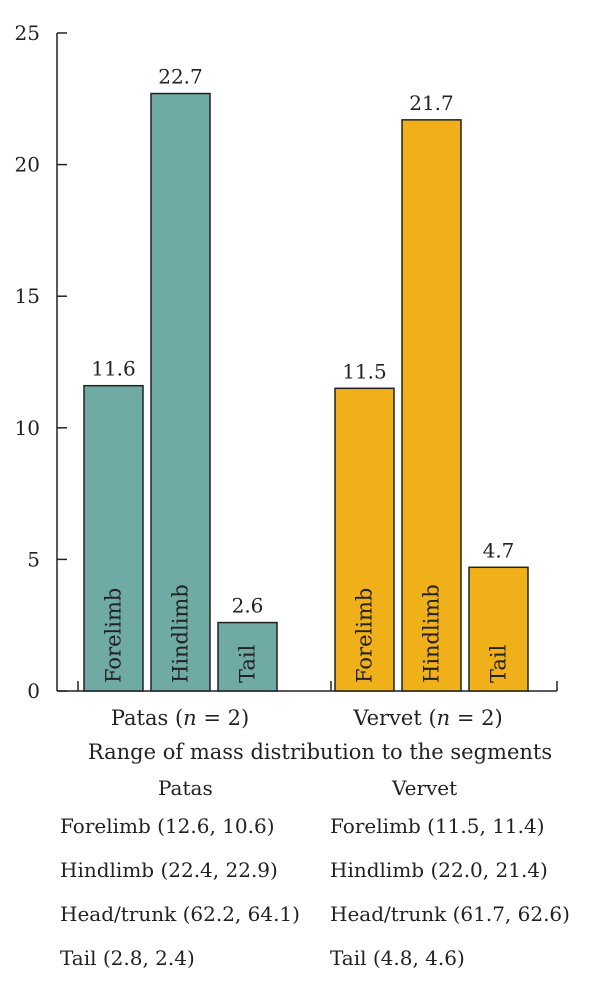  I want to click on patas-bar-tail, so click(247, 656).